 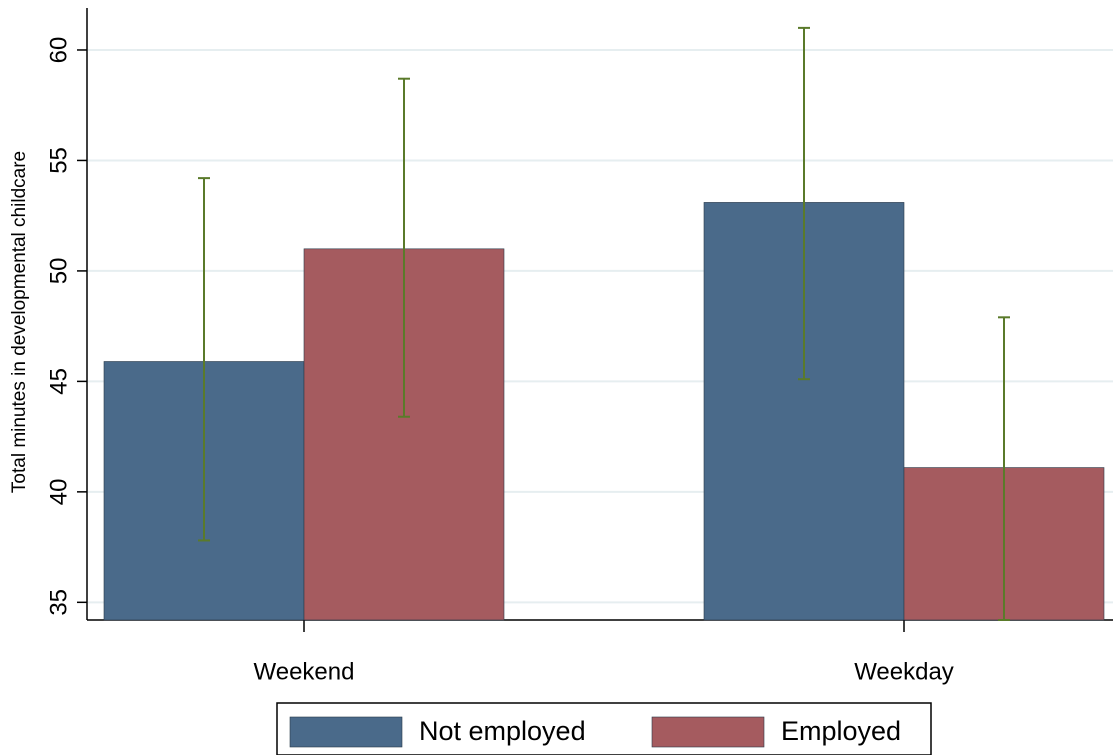 What do you see at coordinates (58, 50) in the screenshot?
I see `y-tick-label: 60` at bounding box center [58, 50].